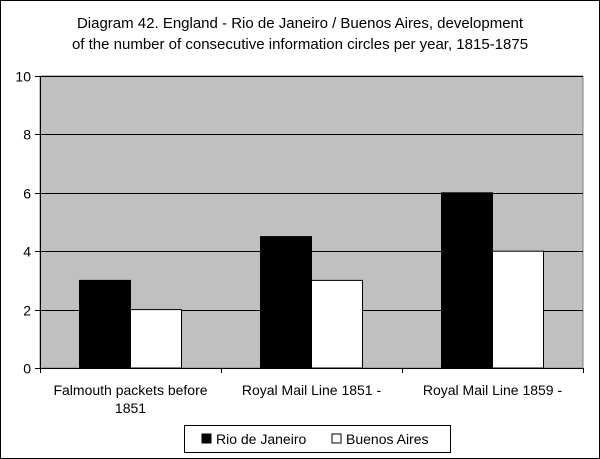 This screenshot has height=459, width=600. What do you see at coordinates (387, 439) in the screenshot?
I see `legend-label: Buenos Aires` at bounding box center [387, 439].